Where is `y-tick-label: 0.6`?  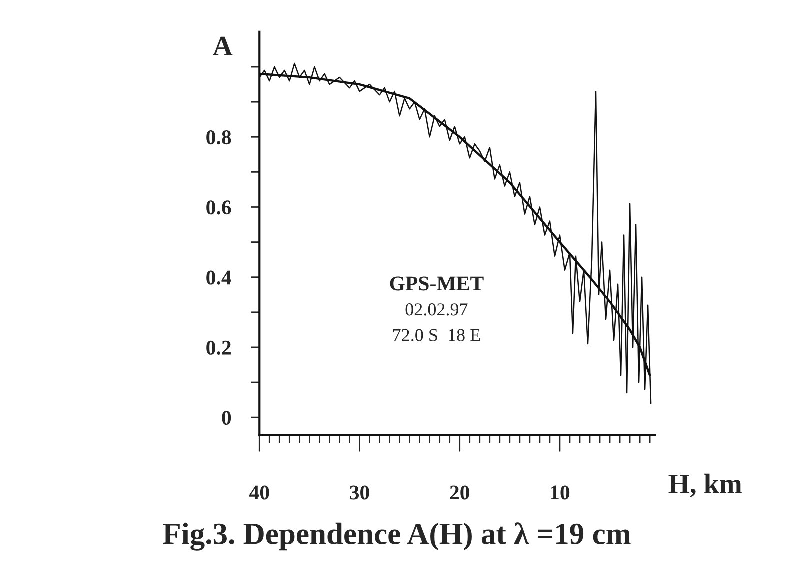 y-tick-label: 0.6 is located at coordinates (219, 207).